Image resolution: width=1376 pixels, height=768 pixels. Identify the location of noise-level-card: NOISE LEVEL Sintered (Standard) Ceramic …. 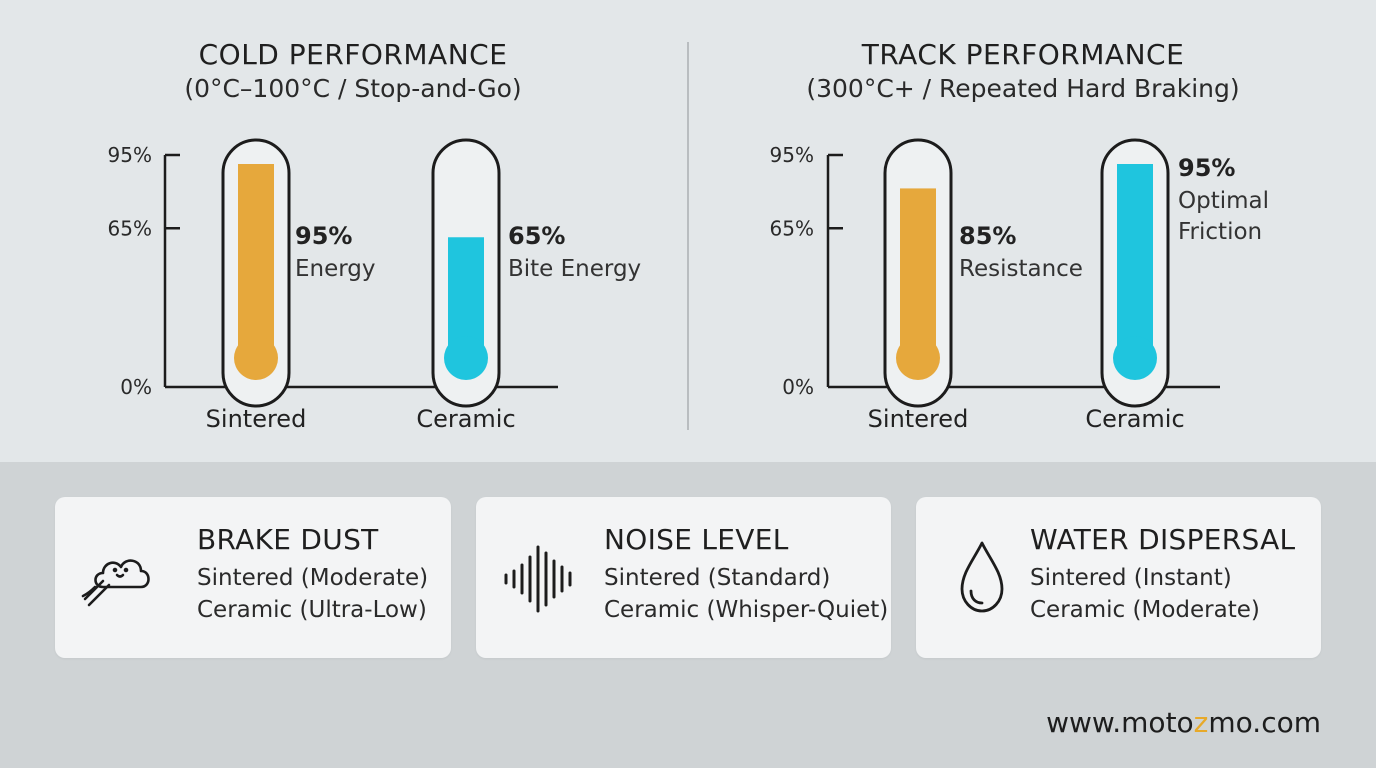
(683, 577).